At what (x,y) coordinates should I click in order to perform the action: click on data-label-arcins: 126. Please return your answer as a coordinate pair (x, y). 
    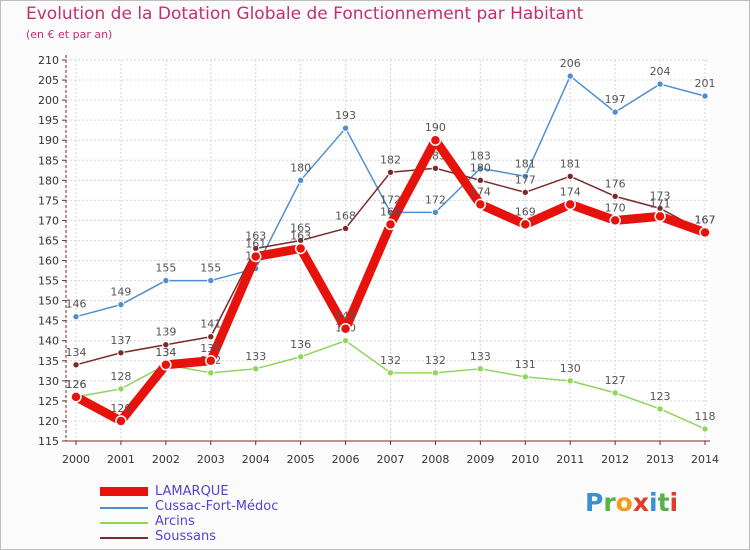
    Looking at the image, I should click on (76, 384).